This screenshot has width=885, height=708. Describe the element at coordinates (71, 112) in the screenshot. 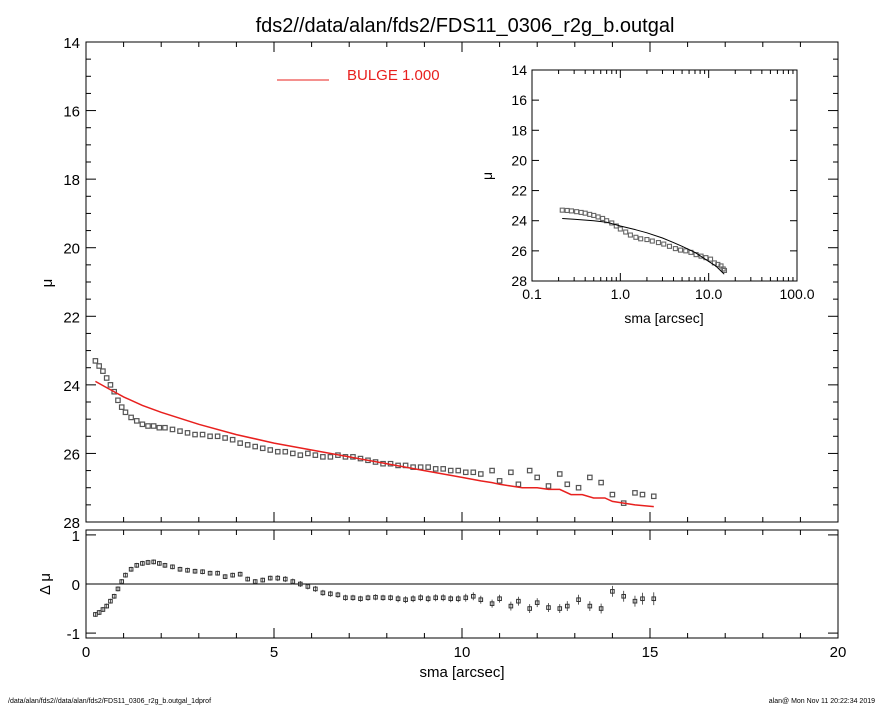

I see `main-y-tick-label: 16` at that location.